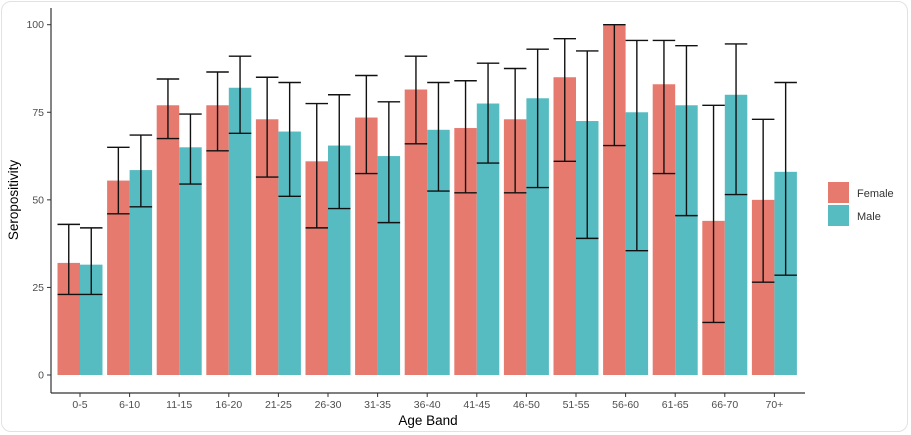 The image size is (911, 435). I want to click on x-tick-label: 16-20, so click(228, 405).